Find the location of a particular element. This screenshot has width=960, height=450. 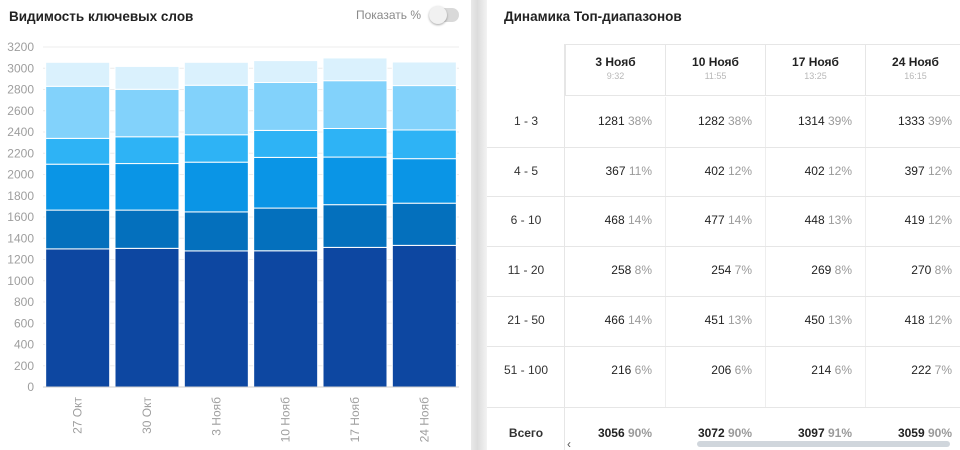

table-cell: 270 8% is located at coordinates (912, 270).